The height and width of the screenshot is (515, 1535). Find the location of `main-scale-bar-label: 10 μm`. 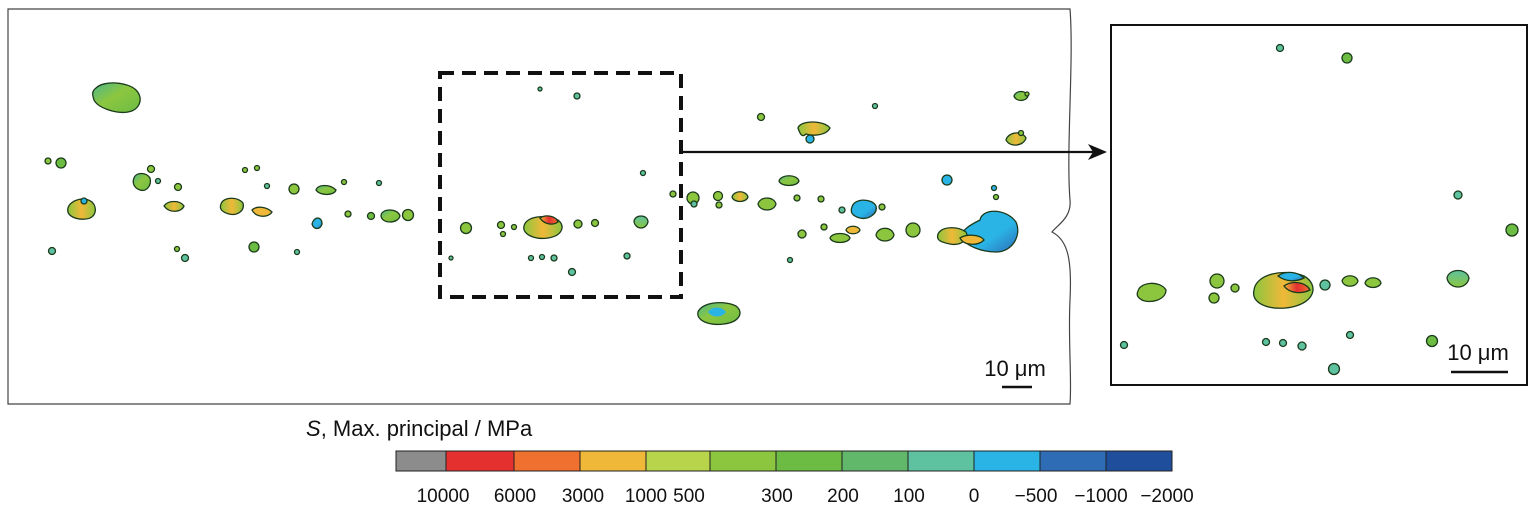

main-scale-bar-label: 10 μm is located at coordinates (1015, 368).